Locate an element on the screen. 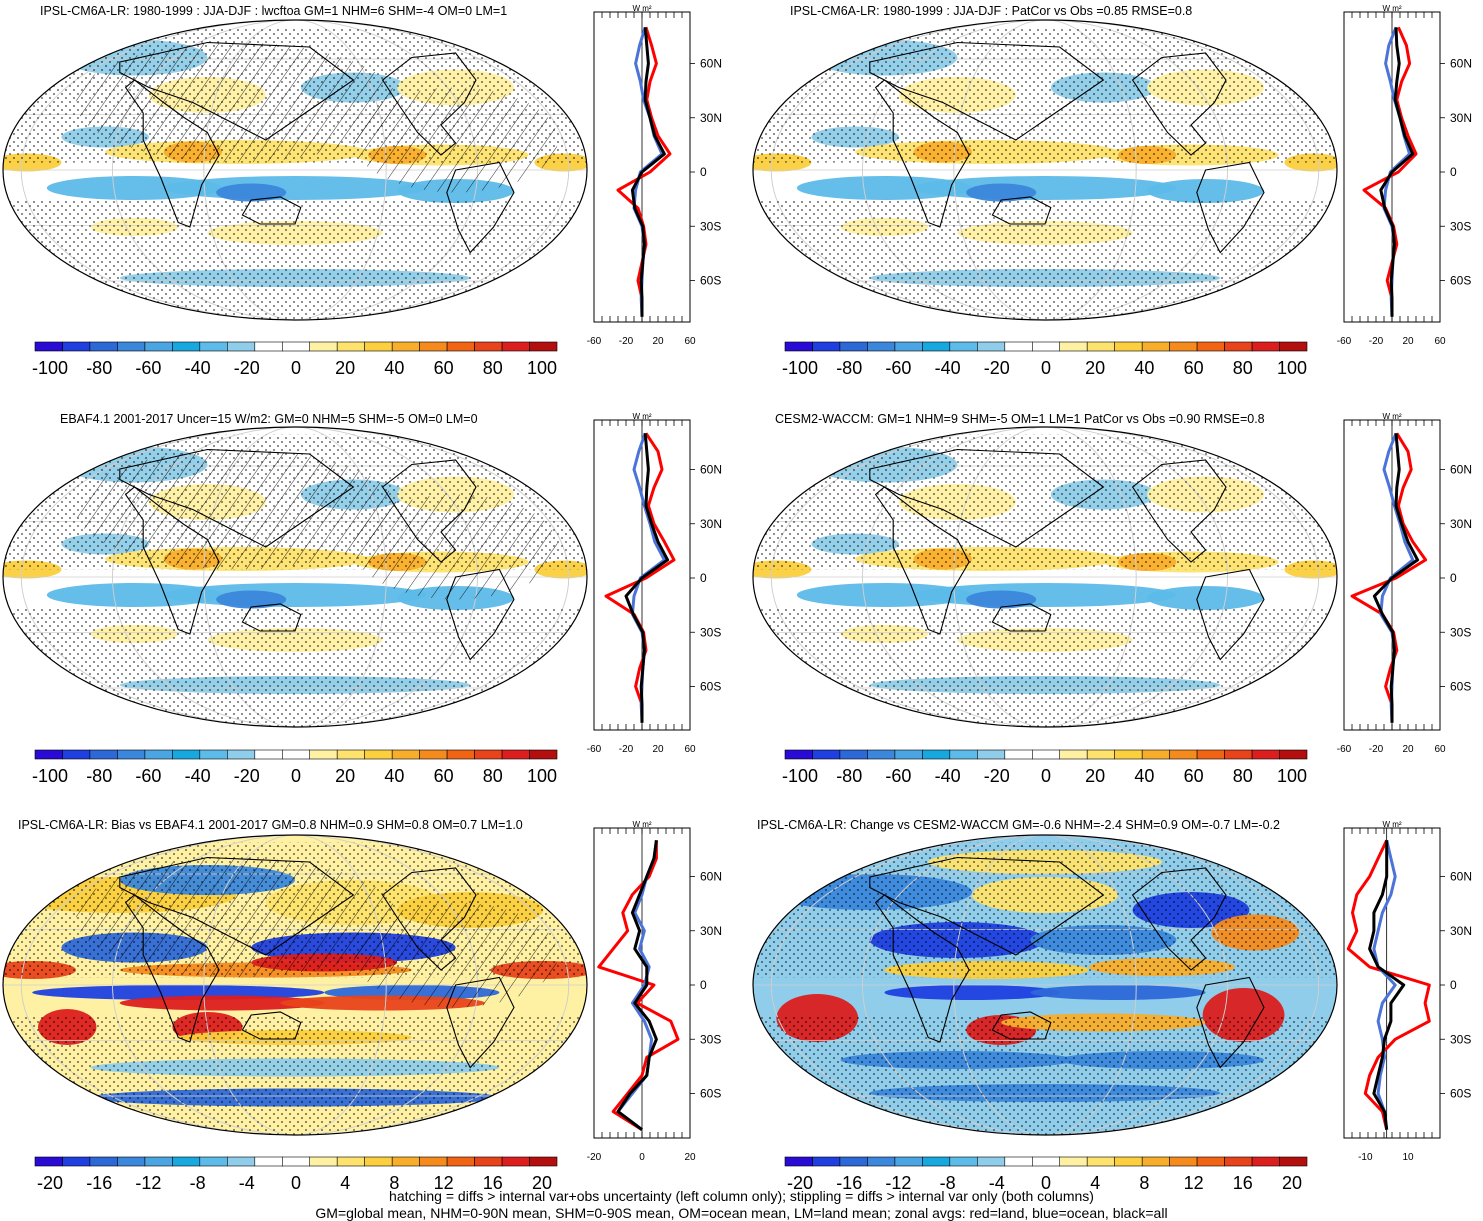 The width and height of the screenshot is (1483, 1221). zonal-x-tick-label: -10 is located at coordinates (1365, 1157).